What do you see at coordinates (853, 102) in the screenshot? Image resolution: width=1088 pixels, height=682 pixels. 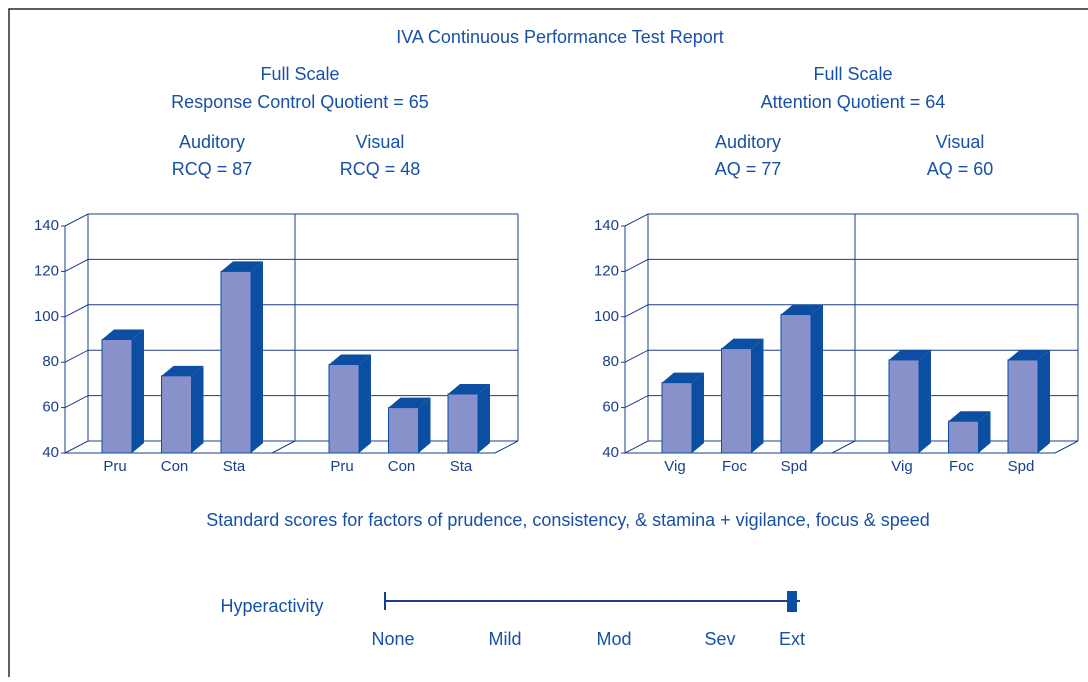 I see `chart-heading: Attention Quotient = 64` at bounding box center [853, 102].